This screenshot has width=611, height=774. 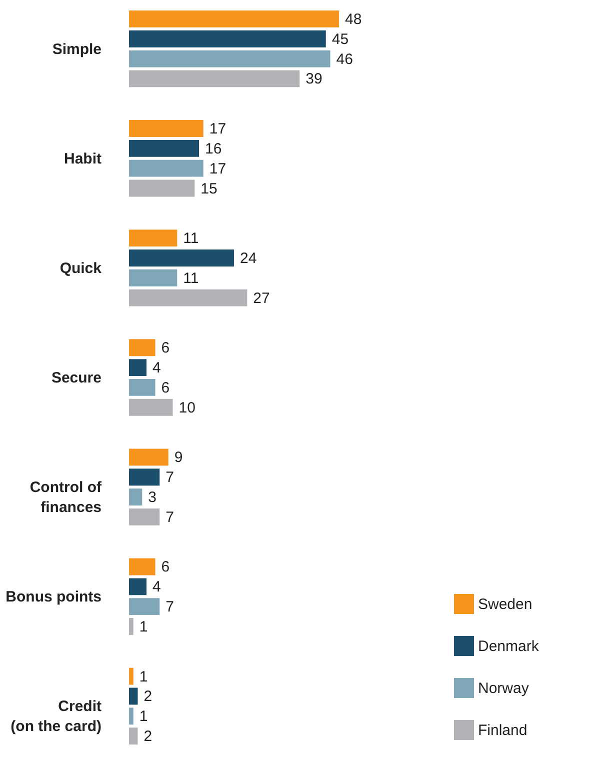 I want to click on y-tick-label: Habit, so click(x=83, y=159).